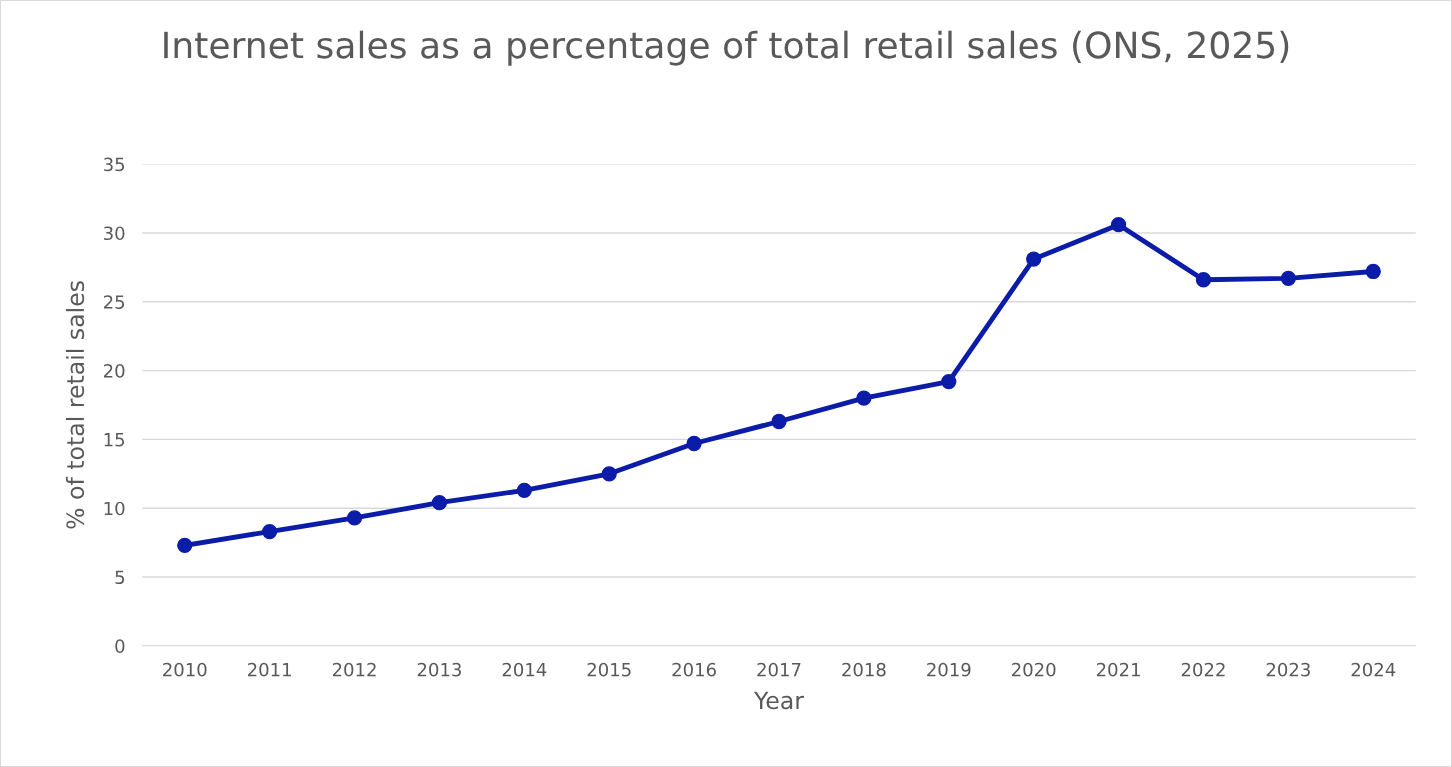 The width and height of the screenshot is (1452, 767). Describe the element at coordinates (114, 371) in the screenshot. I see `y-tick-label: 20` at that location.